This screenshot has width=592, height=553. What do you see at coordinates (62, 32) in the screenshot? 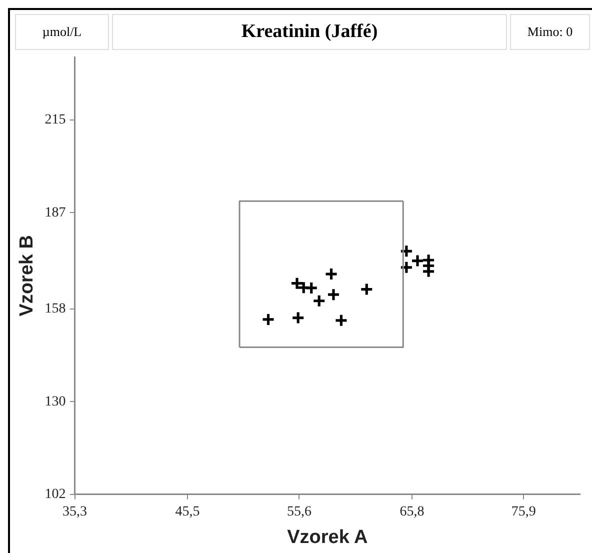
I see `text: µmol/L` at bounding box center [62, 32].